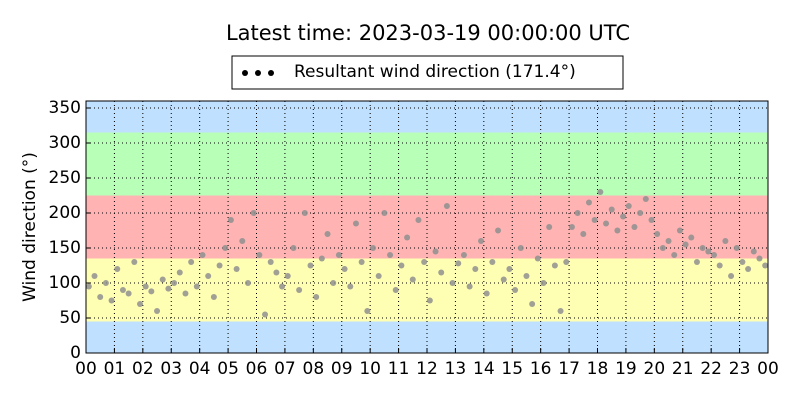 Image resolution: width=800 pixels, height=404 pixels. Describe the element at coordinates (435, 72) in the screenshot. I see `legend-label: Resultant wind direction (171.4°)` at that location.